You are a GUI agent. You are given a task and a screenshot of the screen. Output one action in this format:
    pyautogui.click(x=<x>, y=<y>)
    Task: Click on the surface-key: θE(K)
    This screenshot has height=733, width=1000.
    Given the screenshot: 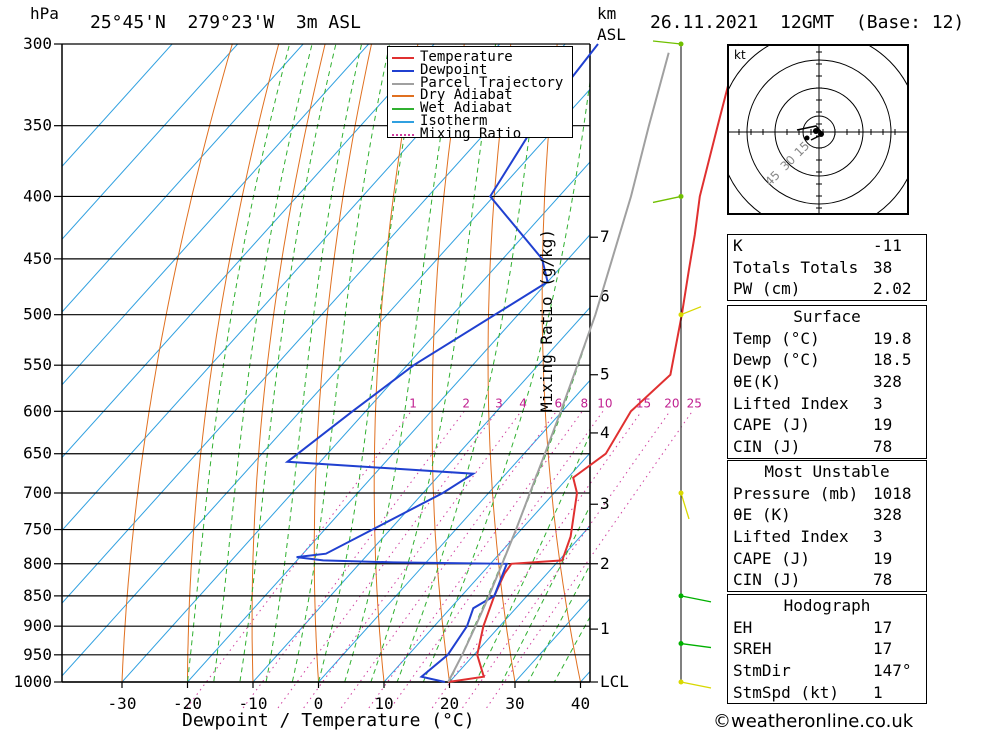 What is the action you would take?
    pyautogui.click(x=757, y=382)
    